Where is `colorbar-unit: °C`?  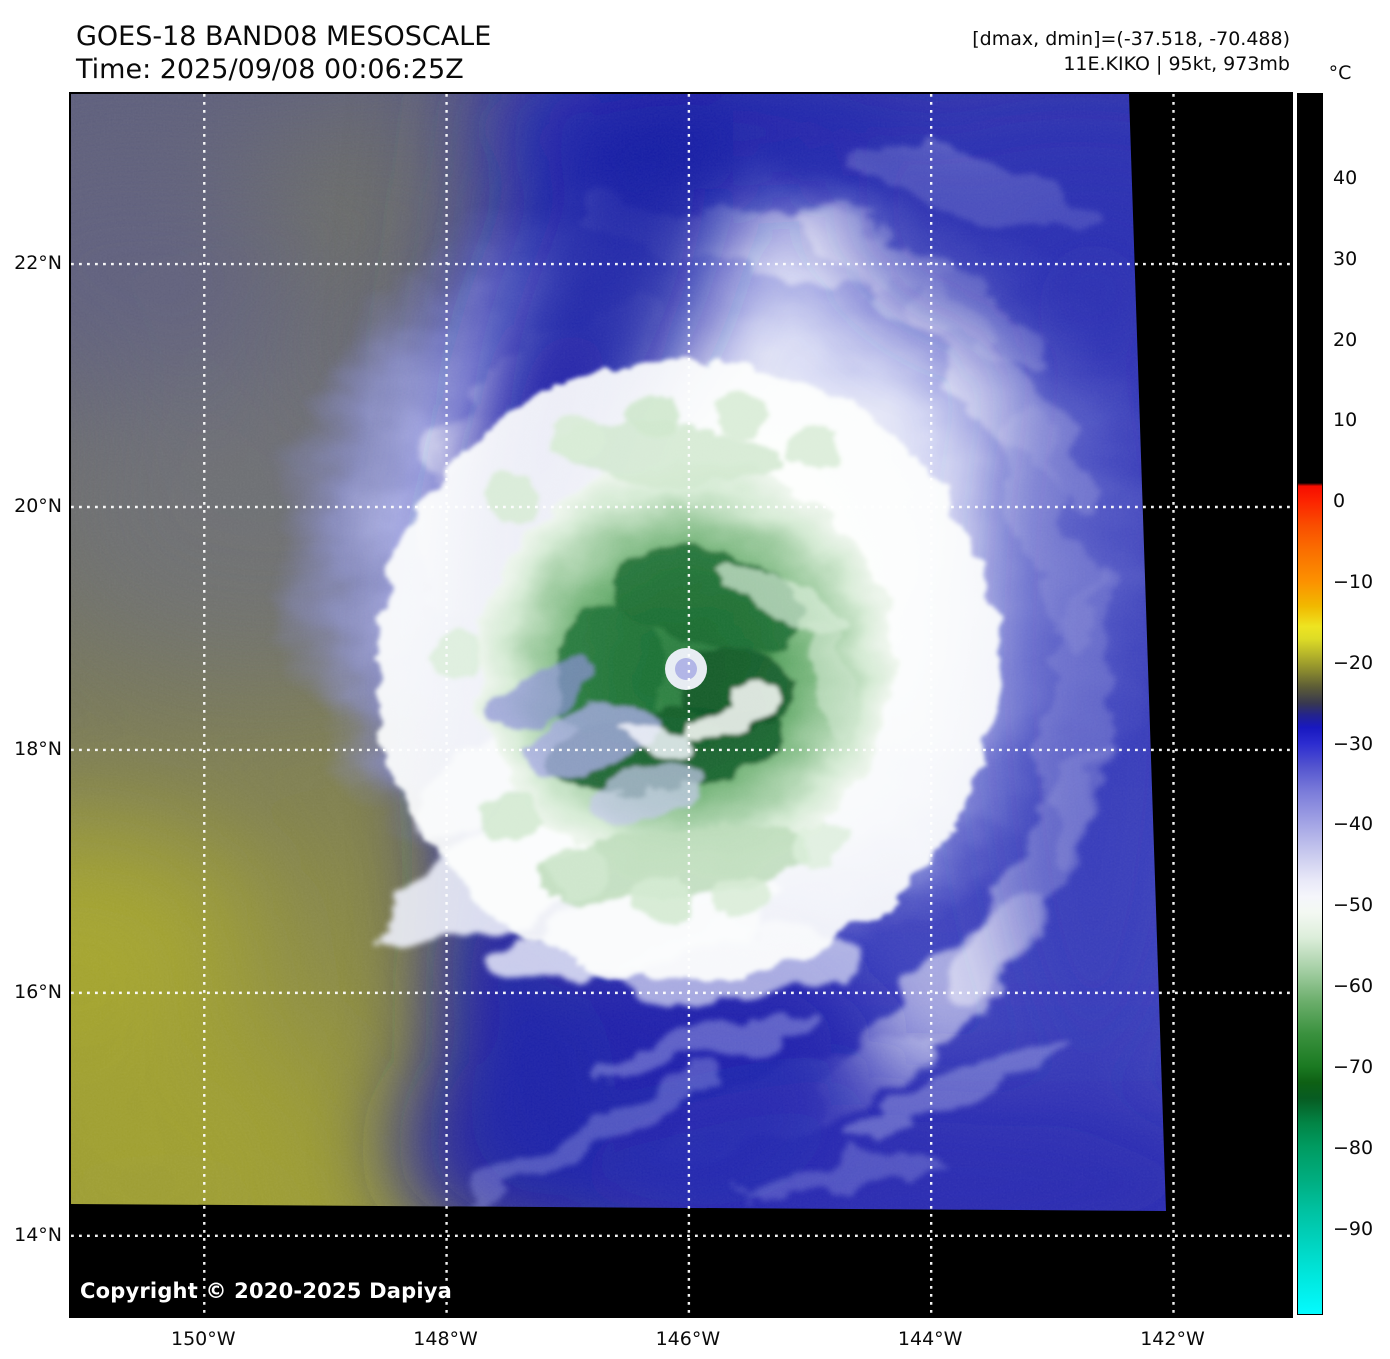 colorbar-unit: °C is located at coordinates (1340, 73).